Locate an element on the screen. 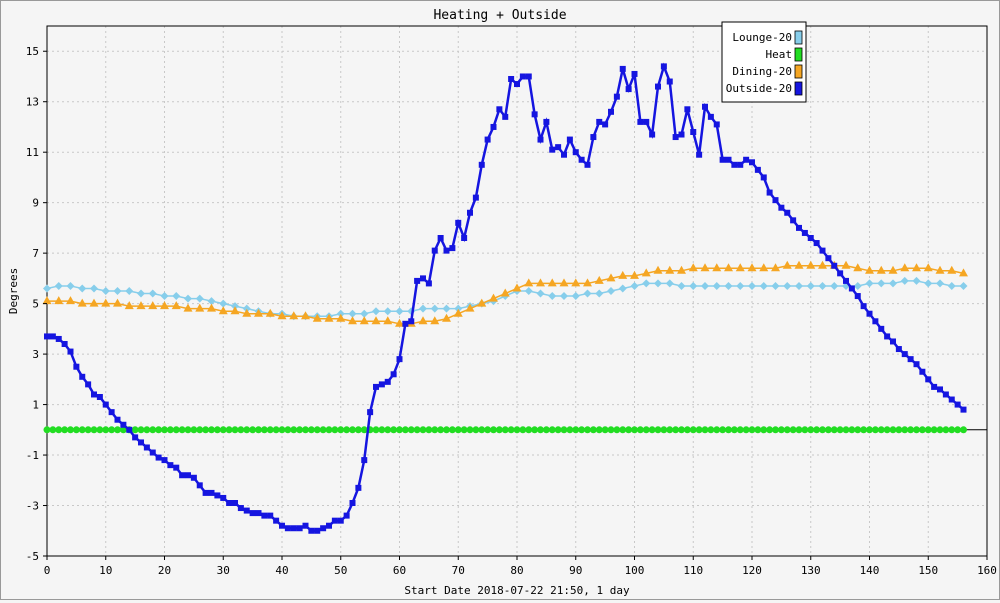  x-tick-label: 70 is located at coordinates (458, 570).